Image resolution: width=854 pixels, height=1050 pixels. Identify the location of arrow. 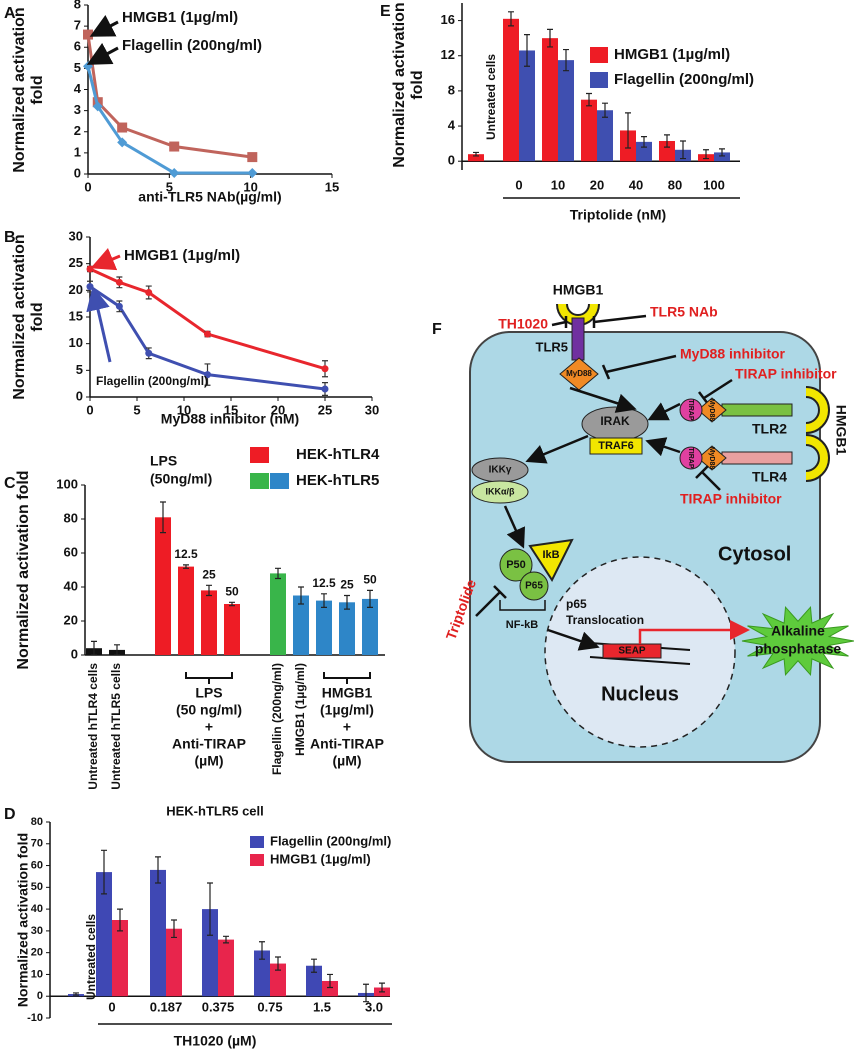
(664, 411).